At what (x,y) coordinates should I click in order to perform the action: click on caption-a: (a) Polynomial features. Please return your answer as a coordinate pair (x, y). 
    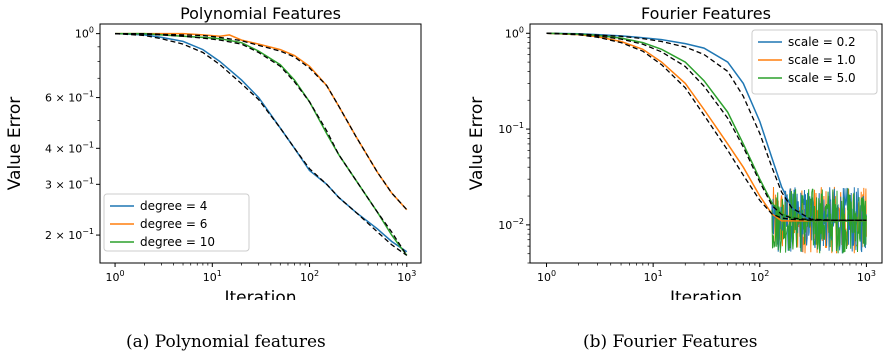
    Looking at the image, I should click on (226, 342).